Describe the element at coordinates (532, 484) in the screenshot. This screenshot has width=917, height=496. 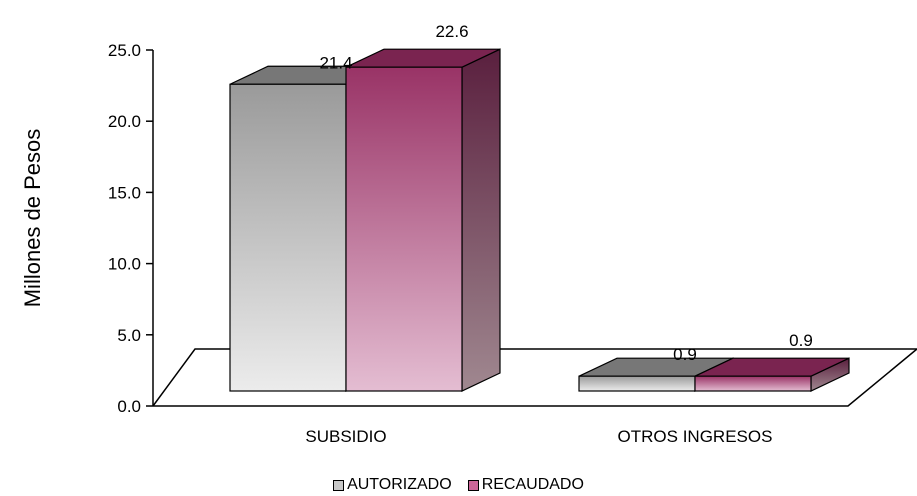
I see `legend-label: RECAUDADO` at that location.